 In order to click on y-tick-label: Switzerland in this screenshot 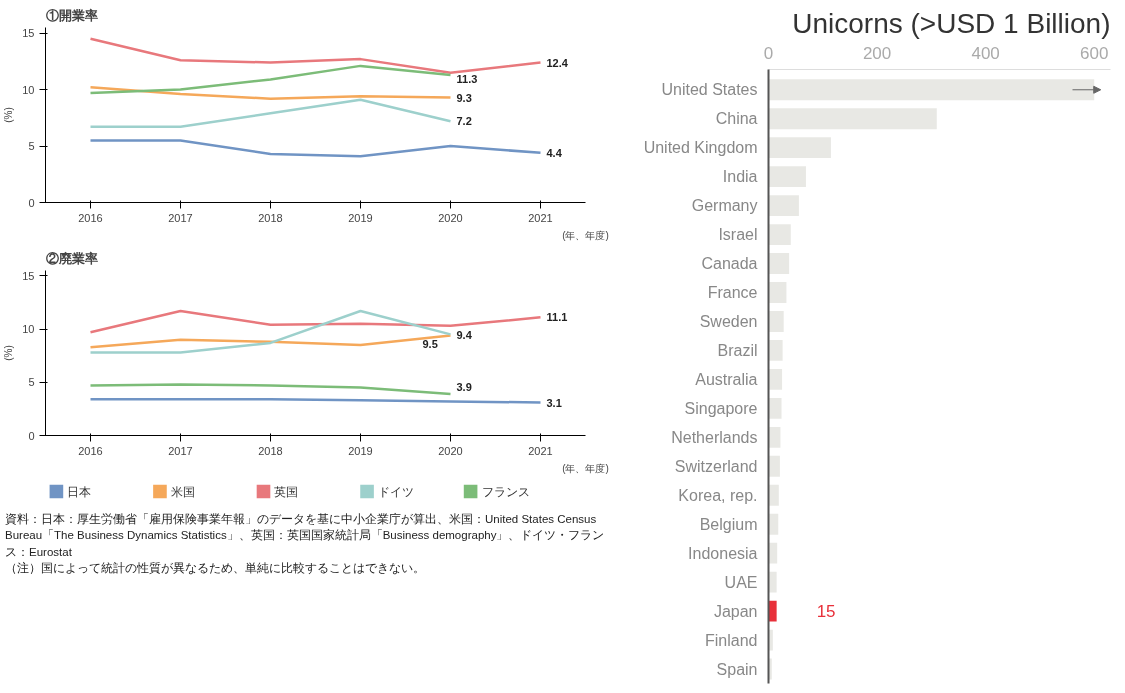, I will do `click(716, 466)`.